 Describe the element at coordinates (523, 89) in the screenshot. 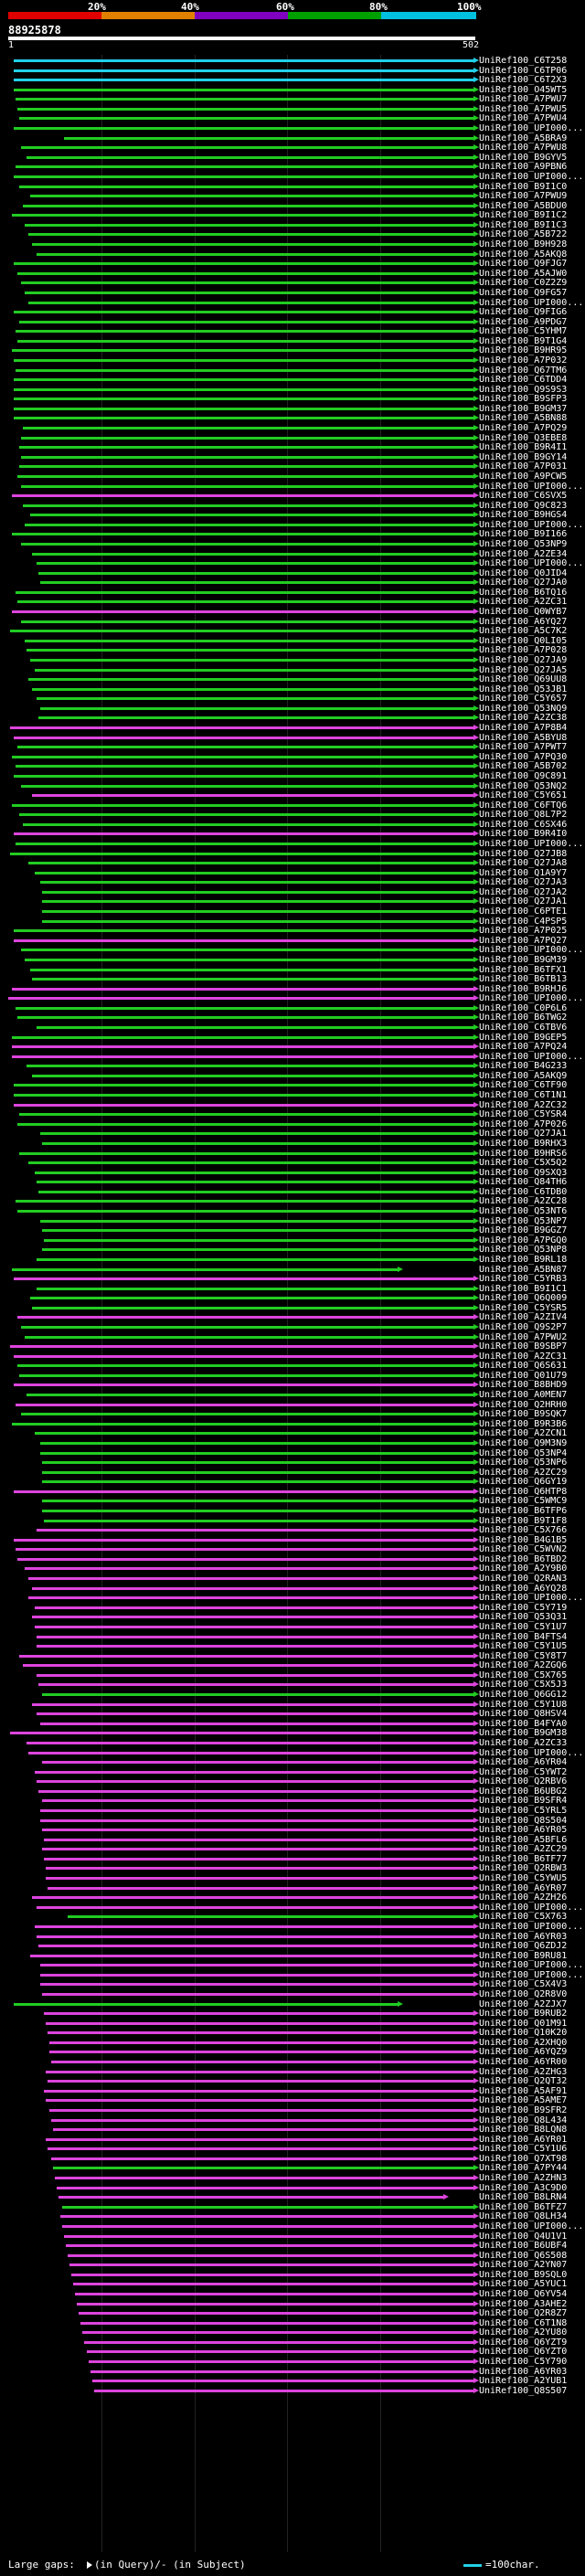

I see `hit-label: UniRef100_O45WT5` at that location.